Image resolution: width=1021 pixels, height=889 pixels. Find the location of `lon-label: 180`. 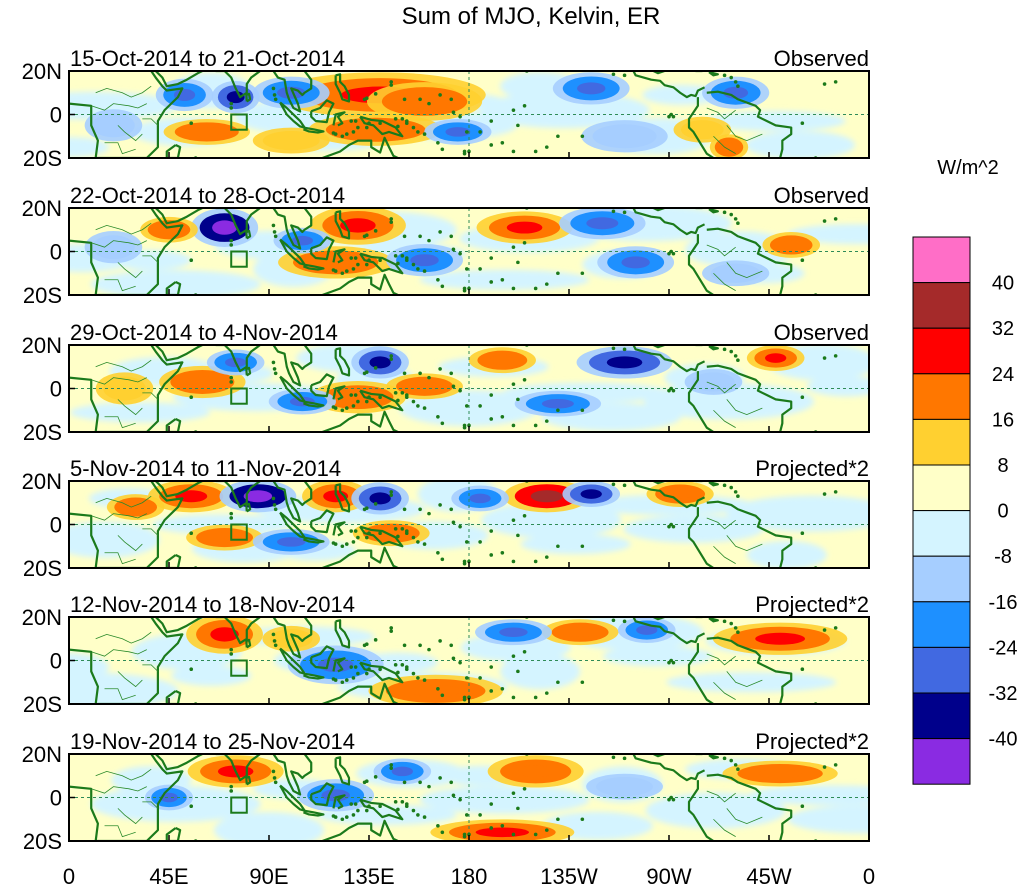

lon-label: 180 is located at coordinates (469, 876).